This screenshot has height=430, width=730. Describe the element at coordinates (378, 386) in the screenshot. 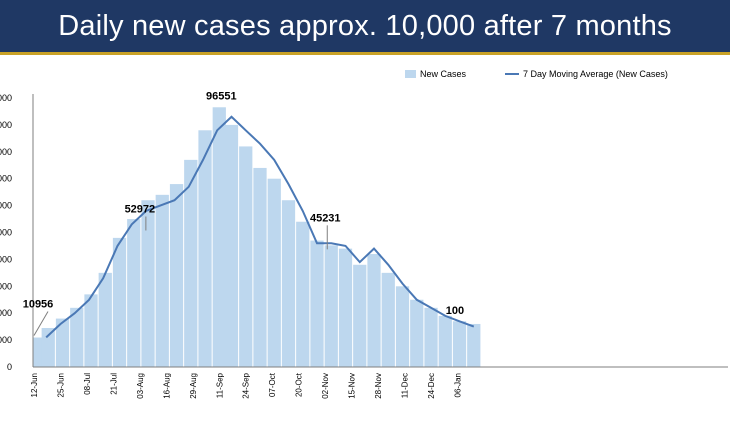

I see `x-tick-label: 28-Nov` at that location.